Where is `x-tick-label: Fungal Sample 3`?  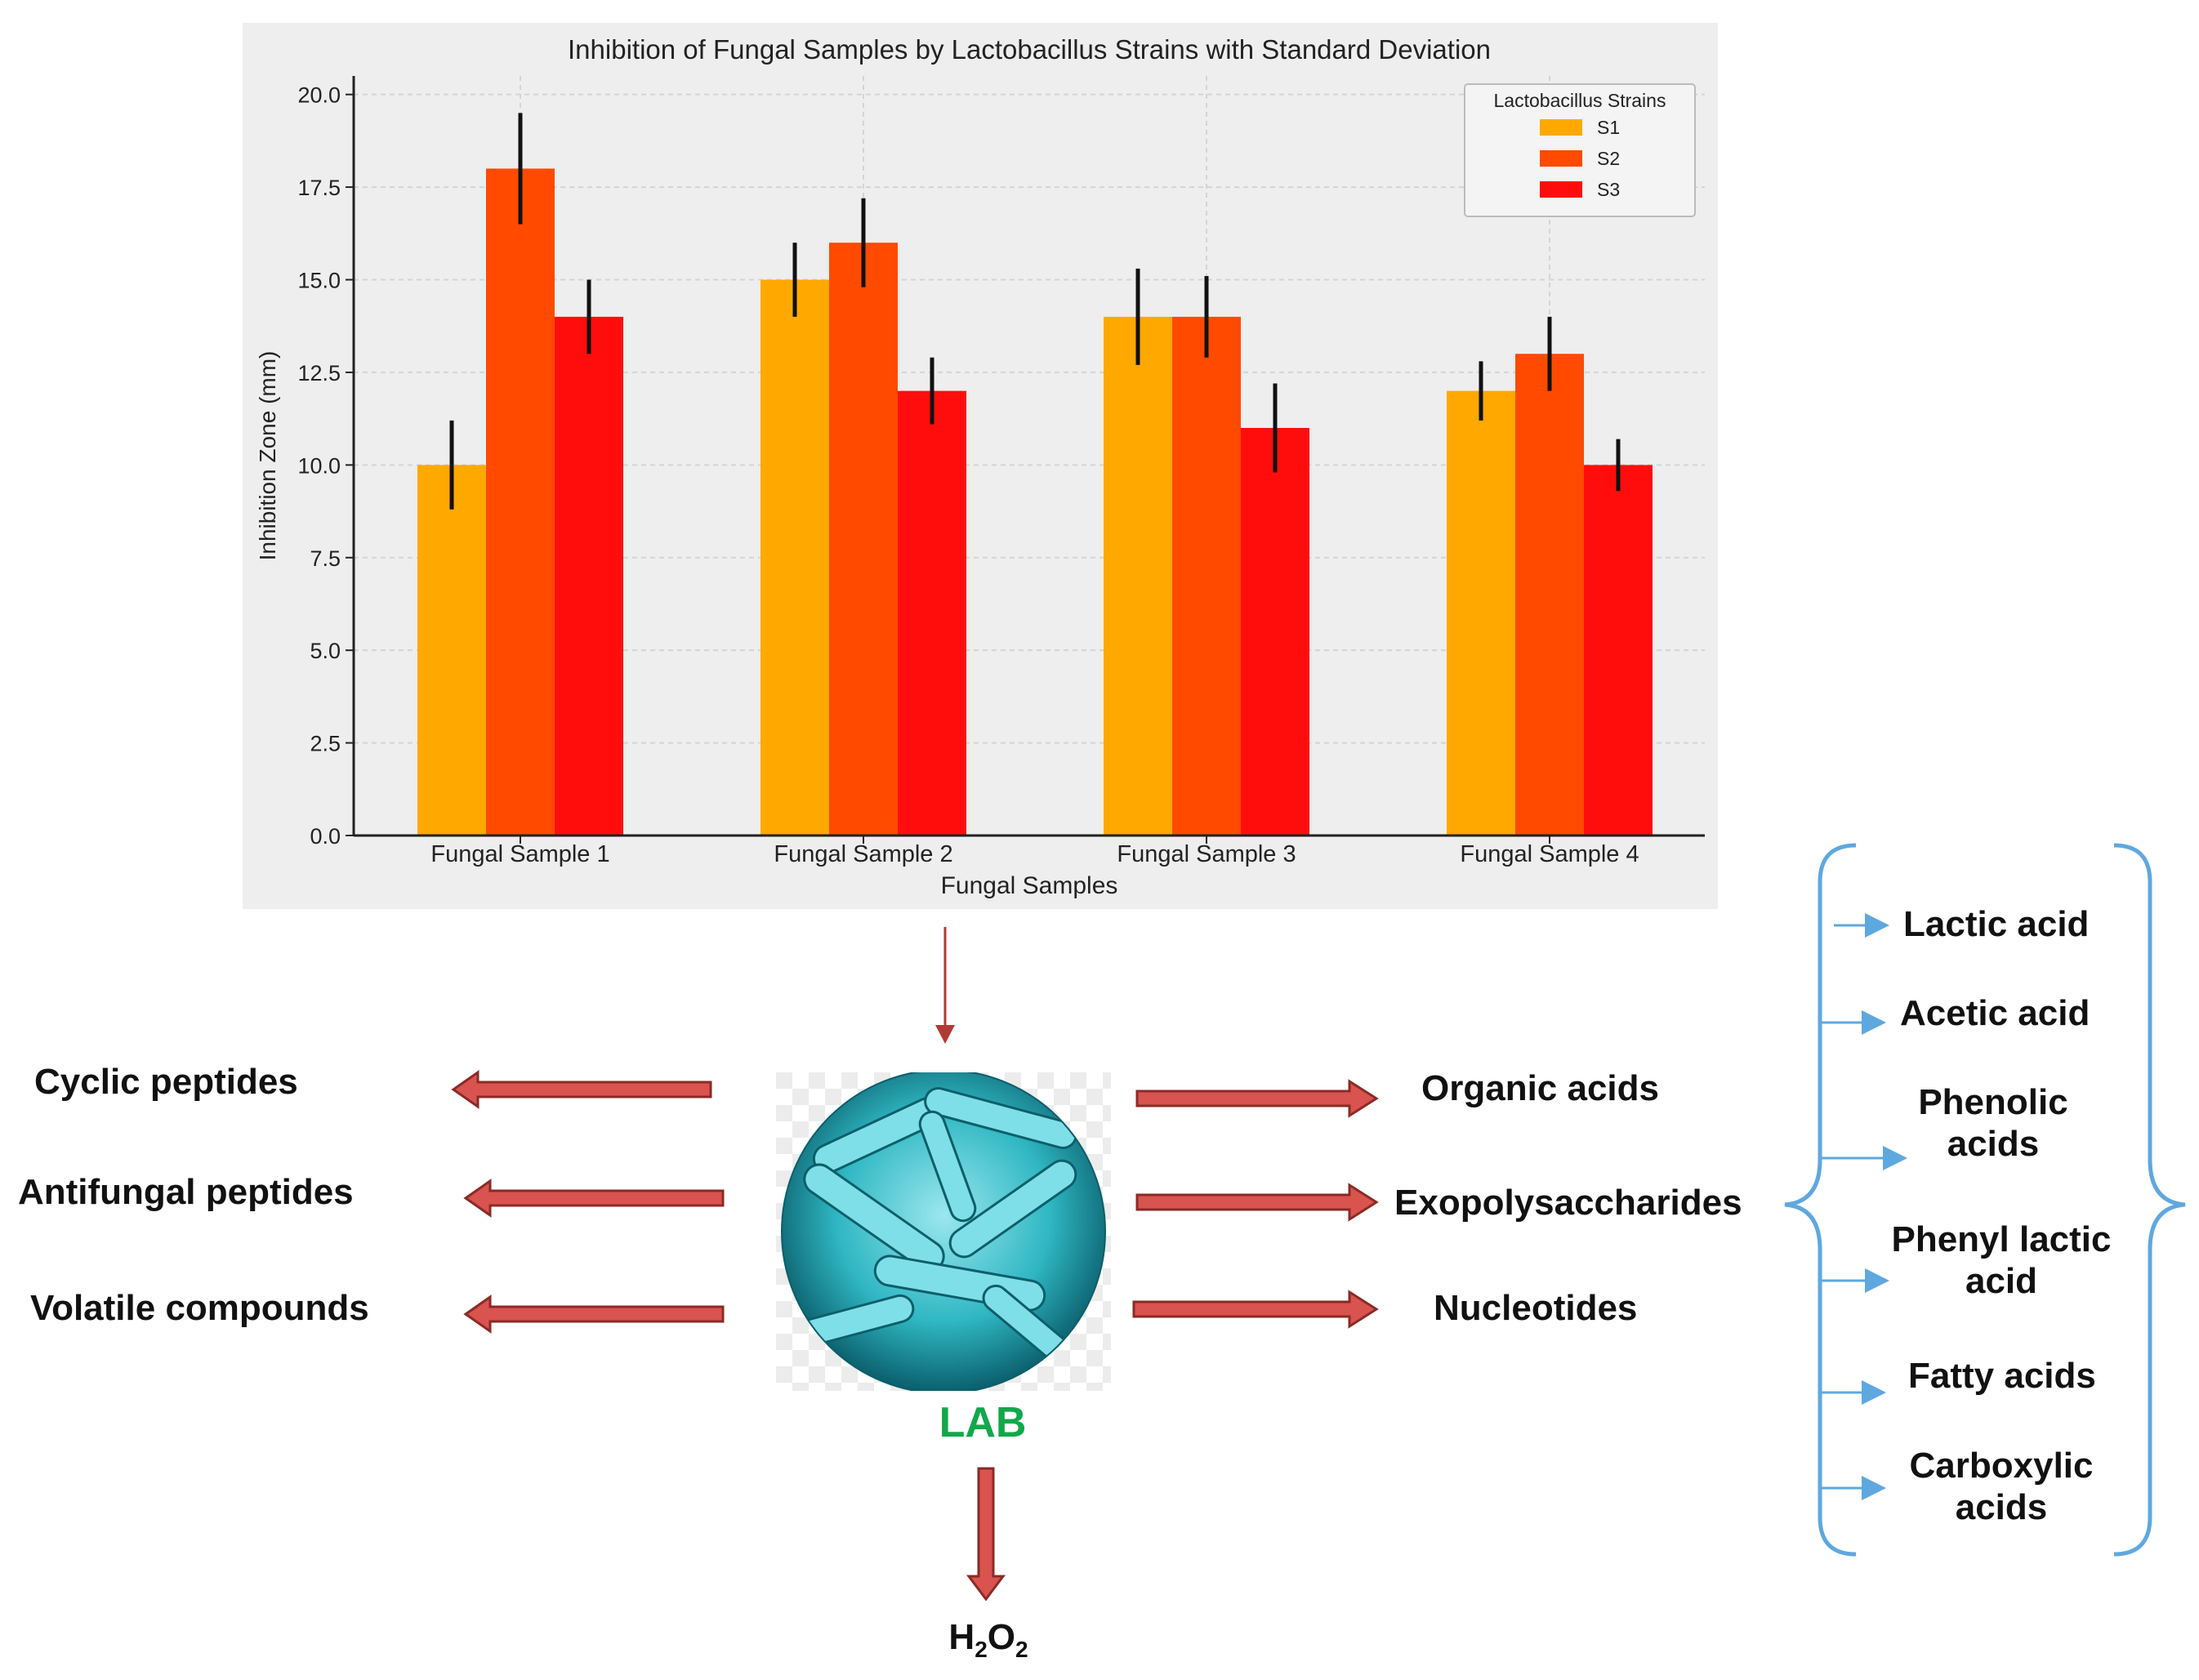 x-tick-label: Fungal Sample 3 is located at coordinates (1206, 854).